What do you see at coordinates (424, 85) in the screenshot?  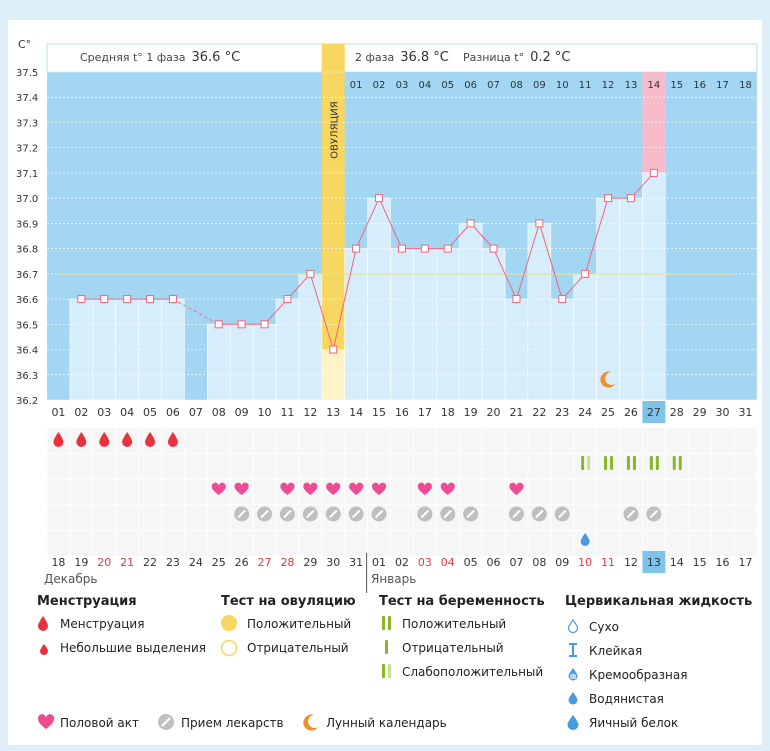 I see `luteal-day-label: 04` at bounding box center [424, 85].